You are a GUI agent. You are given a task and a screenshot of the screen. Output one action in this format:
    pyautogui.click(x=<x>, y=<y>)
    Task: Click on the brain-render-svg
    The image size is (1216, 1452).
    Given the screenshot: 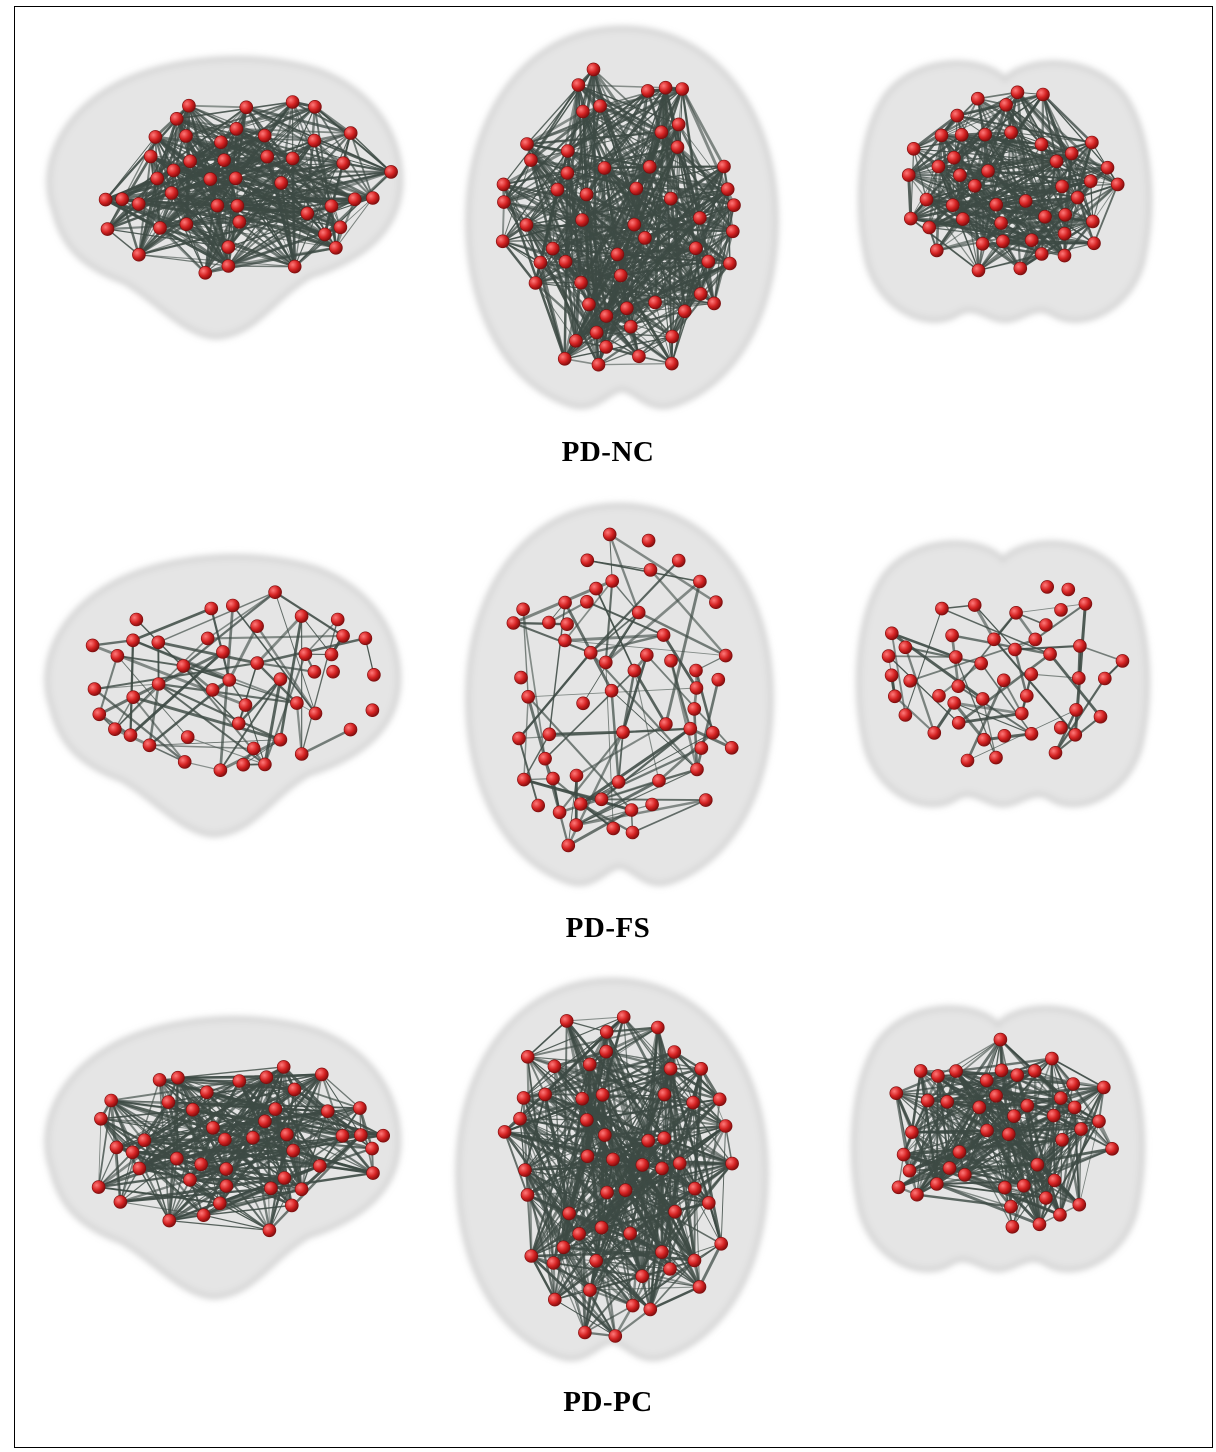 What is the action you would take?
    pyautogui.click(x=222, y=696)
    